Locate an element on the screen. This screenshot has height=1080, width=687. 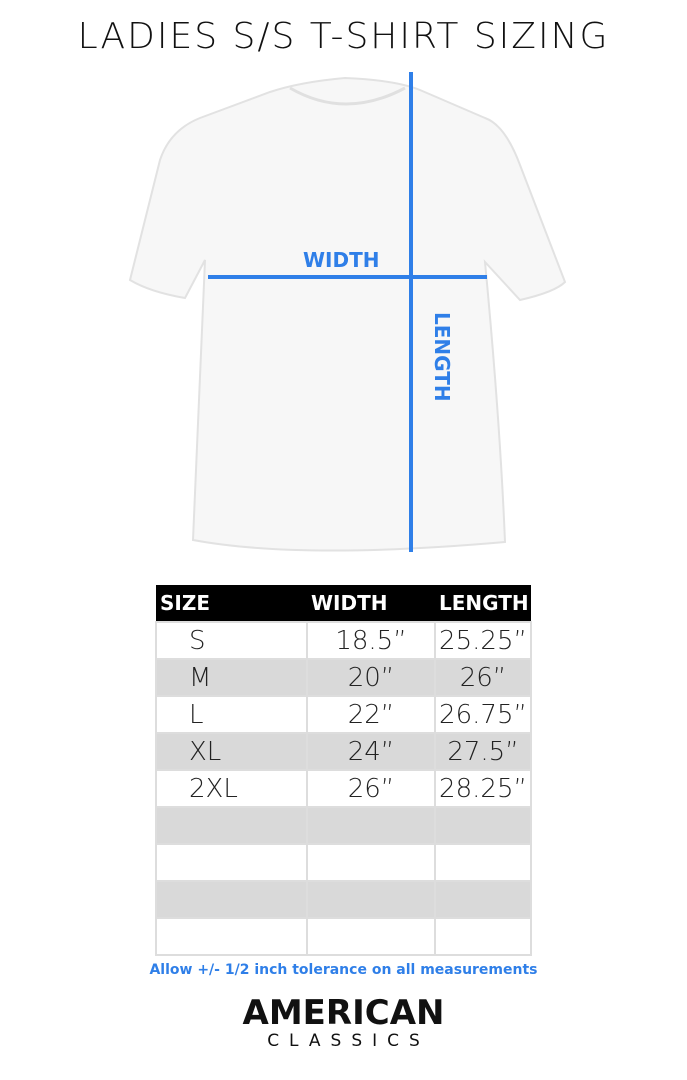
size-cell: L is located at coordinates (231, 714).